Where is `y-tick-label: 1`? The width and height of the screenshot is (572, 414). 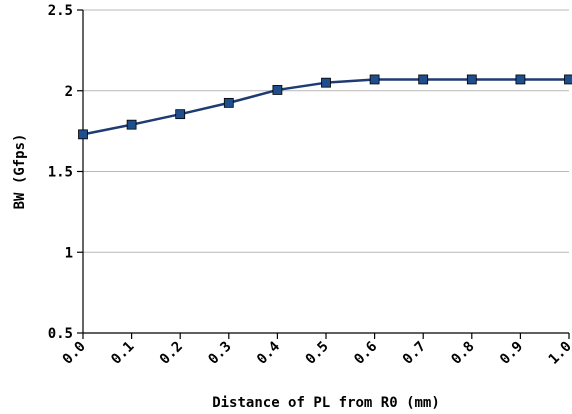
y-tick-label: 1 is located at coordinates (69, 253).